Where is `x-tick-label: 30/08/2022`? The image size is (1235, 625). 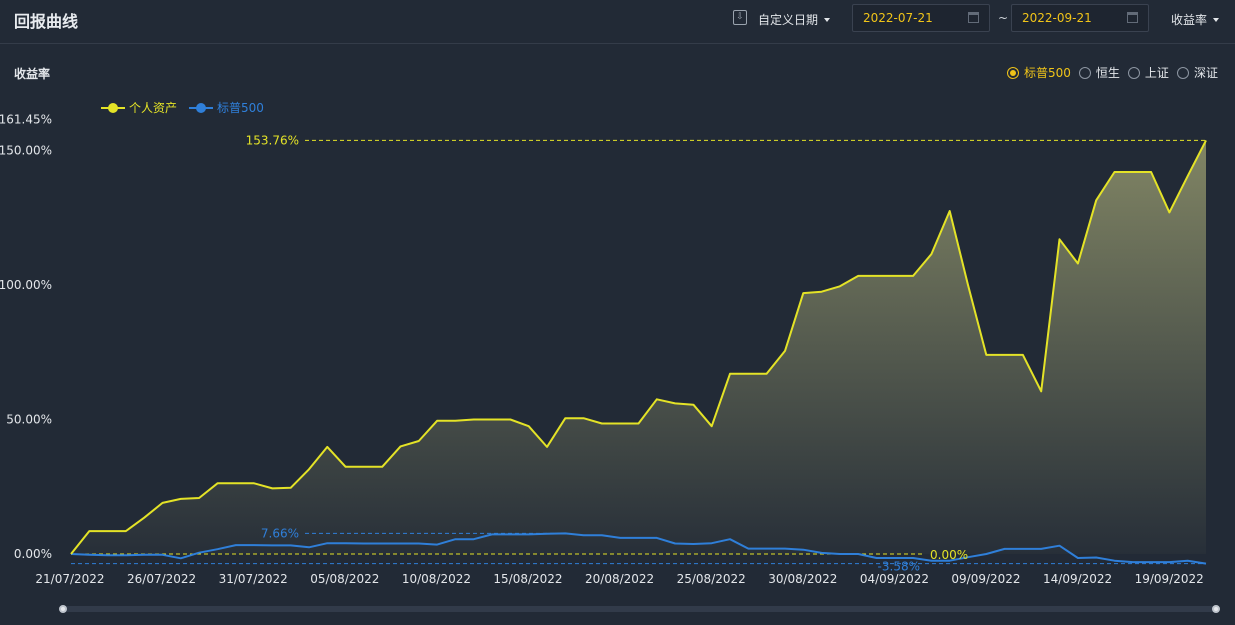
x-tick-label: 30/08/2022 is located at coordinates (802, 579).